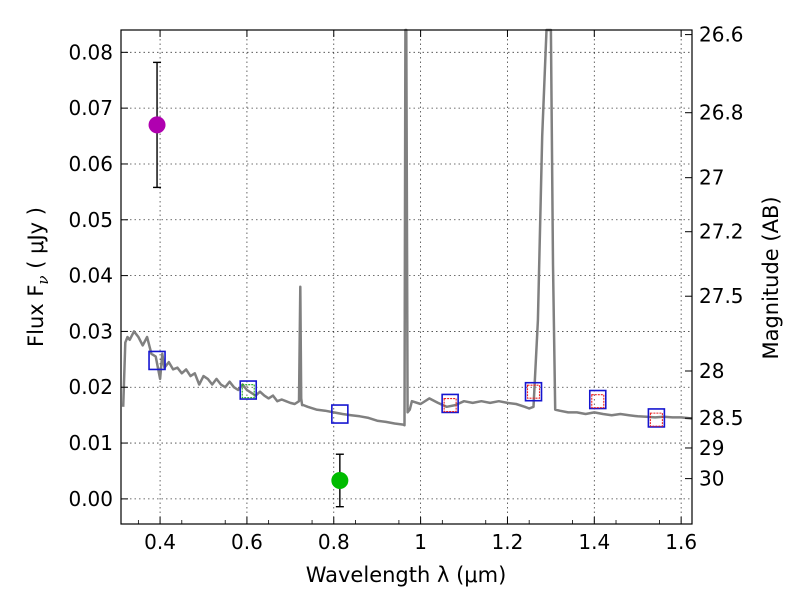  I want to click on x-tick-label: 0.4, so click(160, 542).